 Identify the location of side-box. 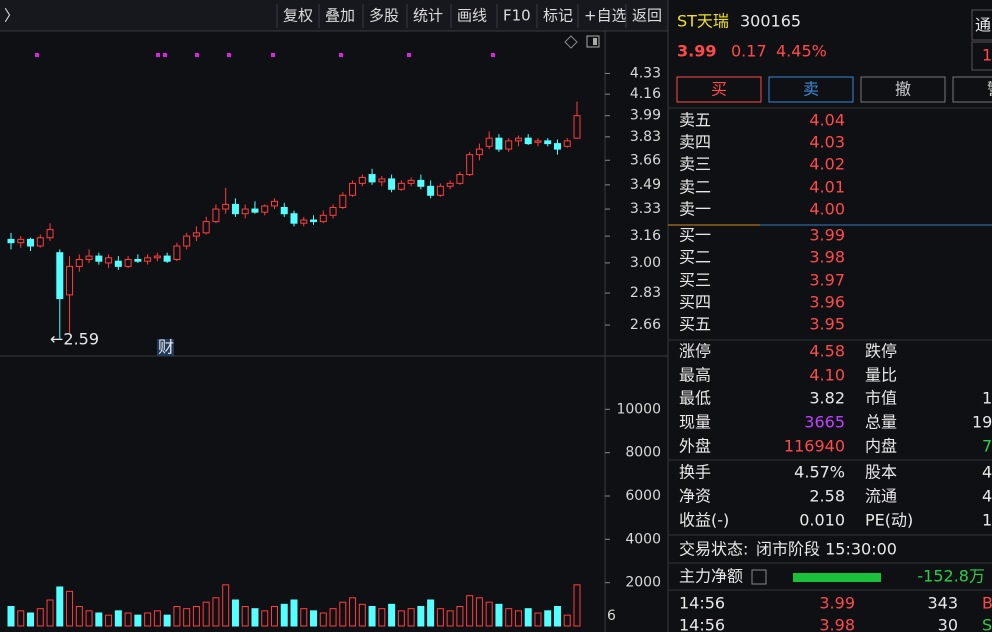
(981, 25).